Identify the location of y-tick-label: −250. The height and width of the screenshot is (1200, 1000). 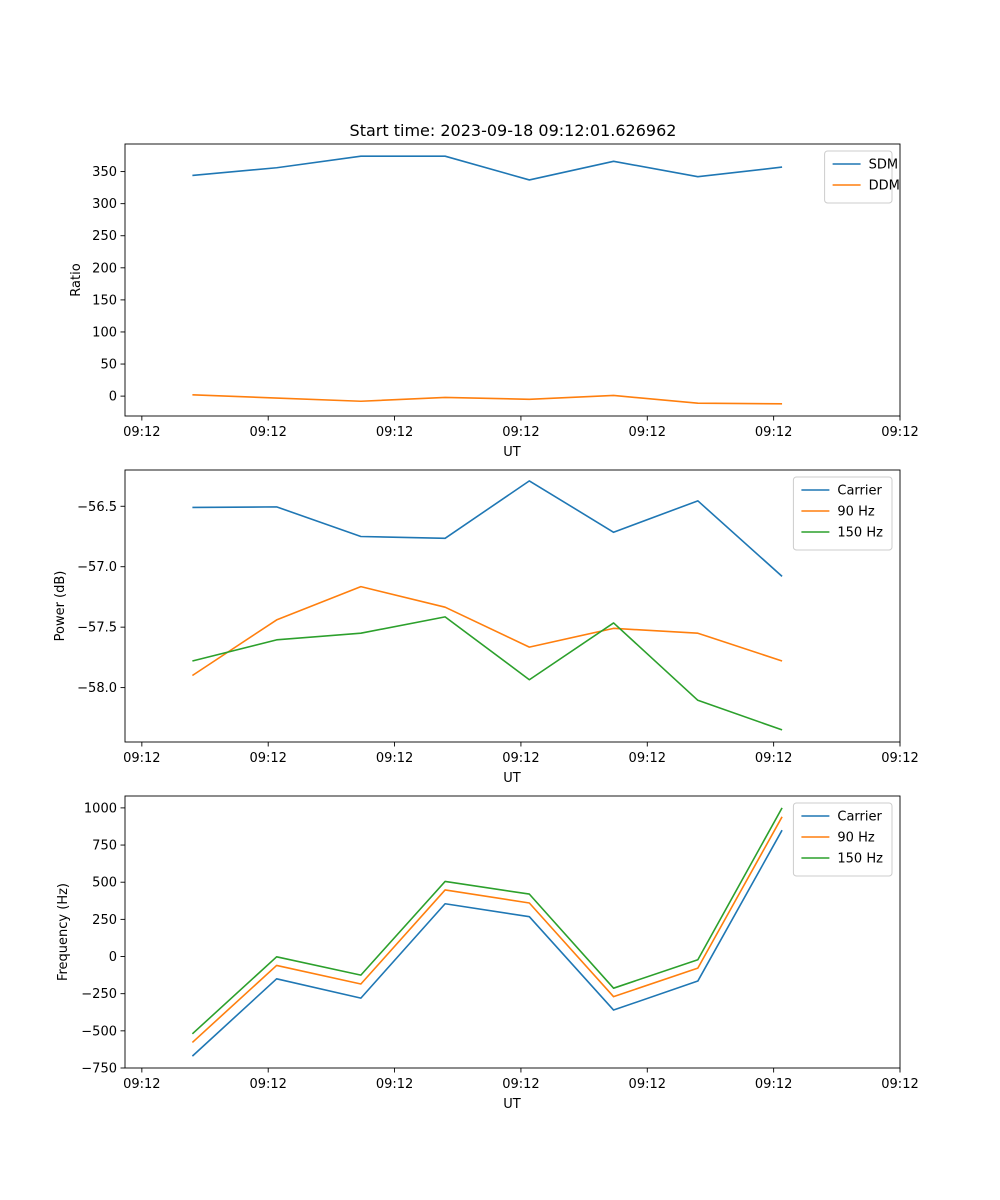
(99, 994).